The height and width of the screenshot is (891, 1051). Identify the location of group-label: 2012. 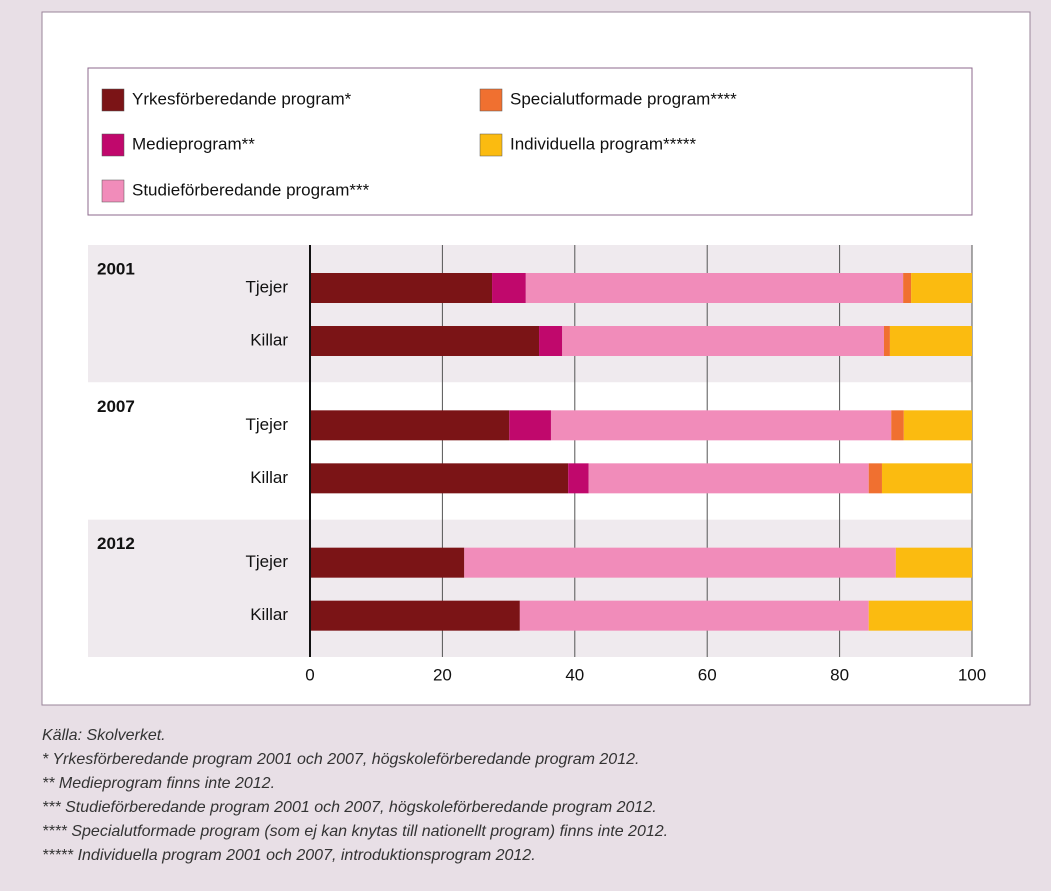
(116, 543).